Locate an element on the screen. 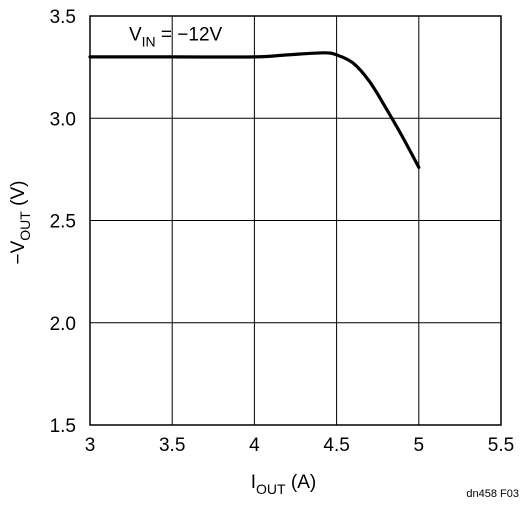 The width and height of the screenshot is (529, 509). y-tick-label: 3.0 is located at coordinates (63, 119).